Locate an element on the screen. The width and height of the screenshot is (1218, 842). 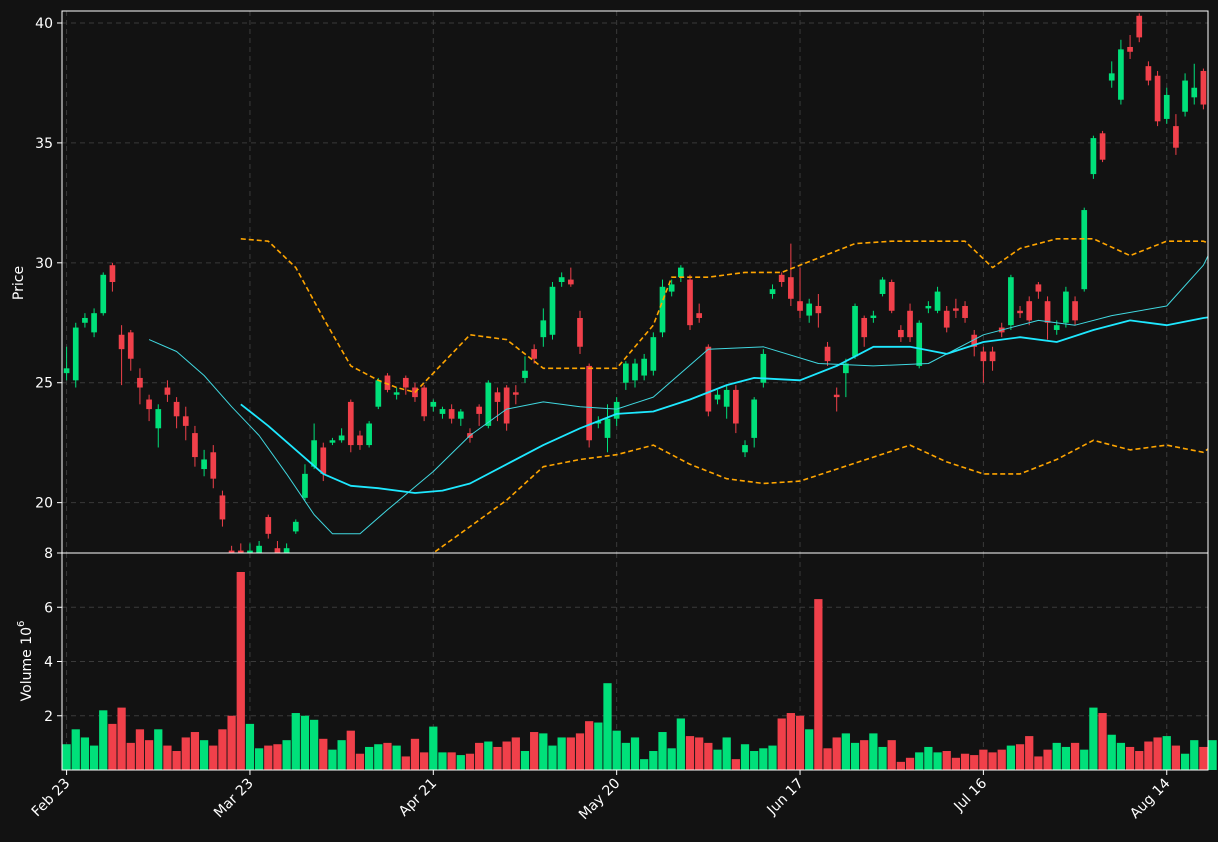
volume-axis-title-text: Volume 10 is located at coordinates (27, 664).